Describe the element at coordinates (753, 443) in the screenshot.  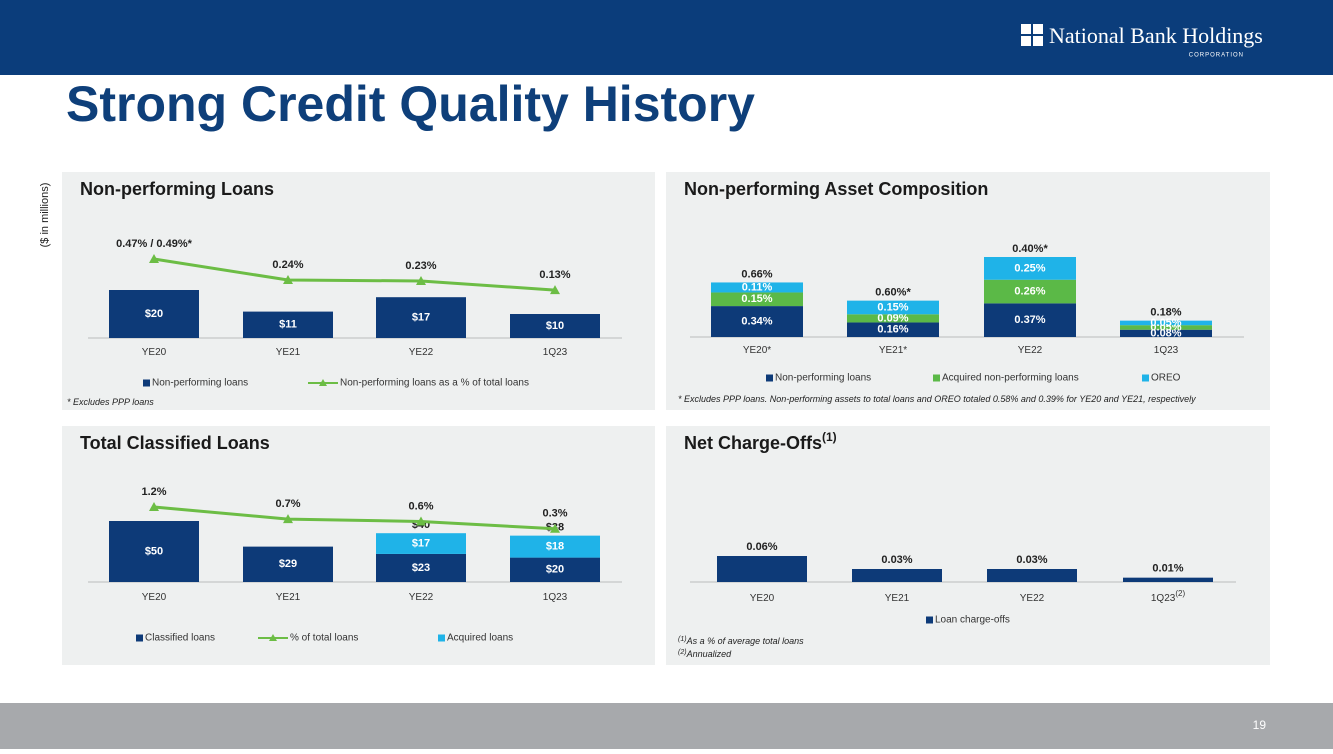
I see `panel-title-text: Net Charge-Offs` at that location.